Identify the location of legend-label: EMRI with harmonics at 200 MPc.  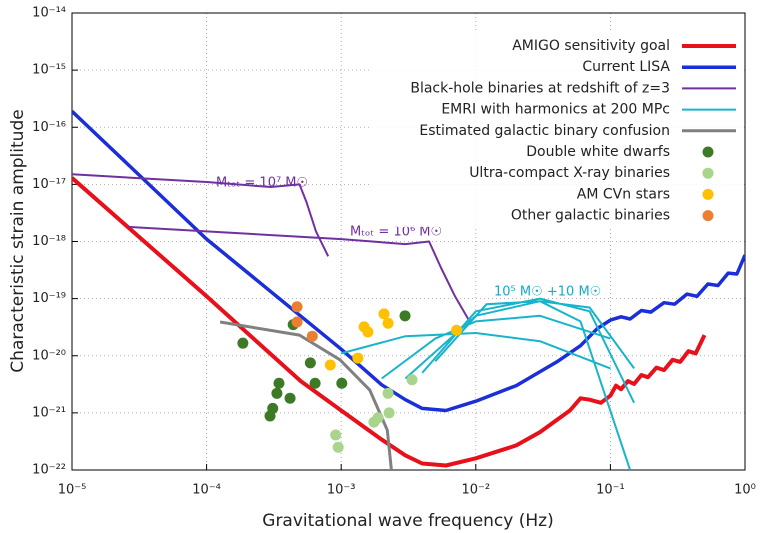
(555, 110).